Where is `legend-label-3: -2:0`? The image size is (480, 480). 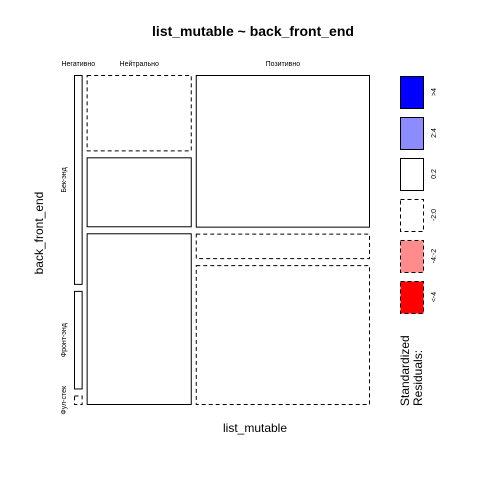
legend-label-3: -2:0 is located at coordinates (434, 215).